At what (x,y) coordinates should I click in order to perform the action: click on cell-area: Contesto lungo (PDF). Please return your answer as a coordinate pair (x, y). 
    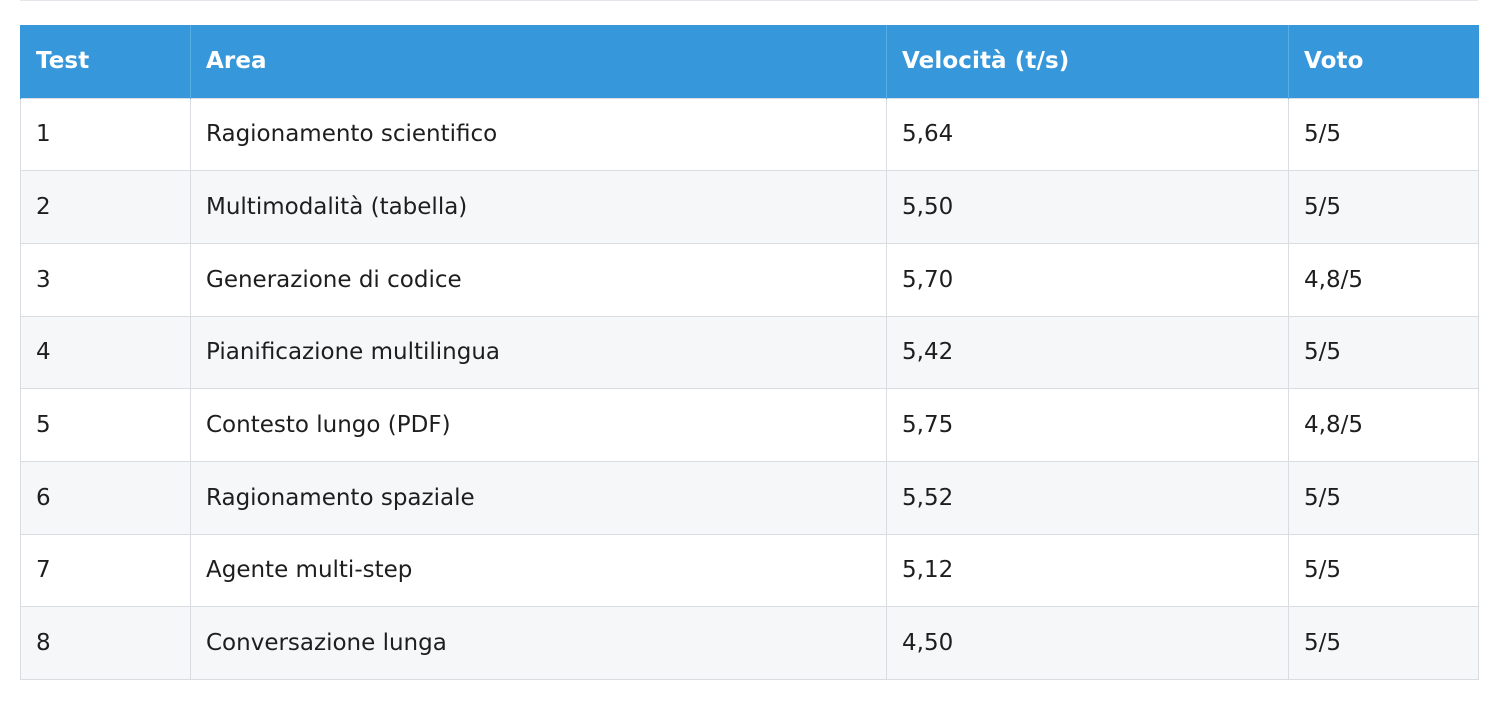
    Looking at the image, I should click on (538, 425).